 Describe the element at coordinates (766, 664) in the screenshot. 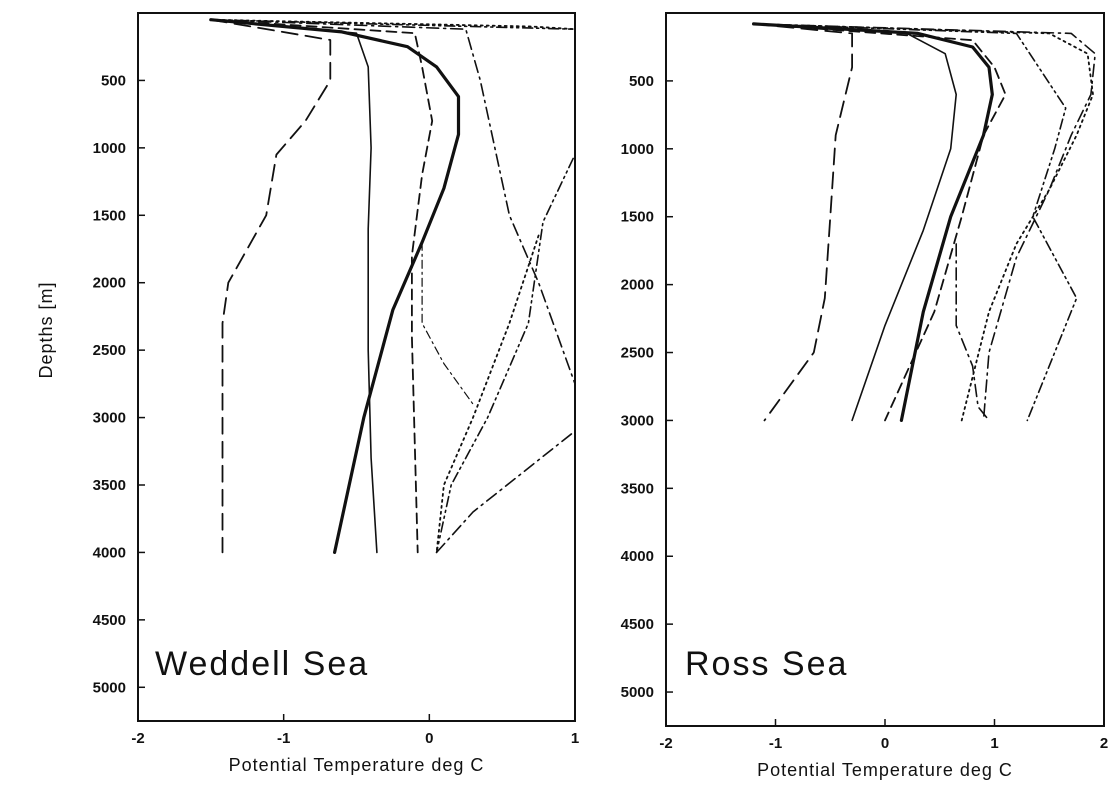

I see `panel-title: Ross Sea` at that location.